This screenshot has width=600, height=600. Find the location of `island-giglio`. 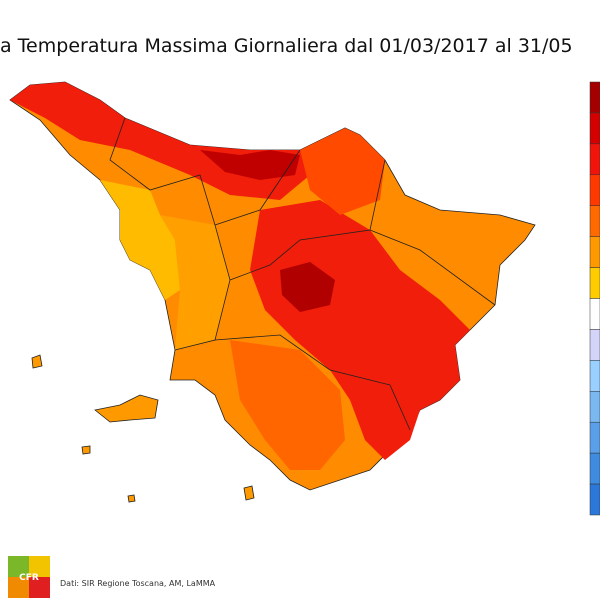

island-giglio is located at coordinates (249, 493).